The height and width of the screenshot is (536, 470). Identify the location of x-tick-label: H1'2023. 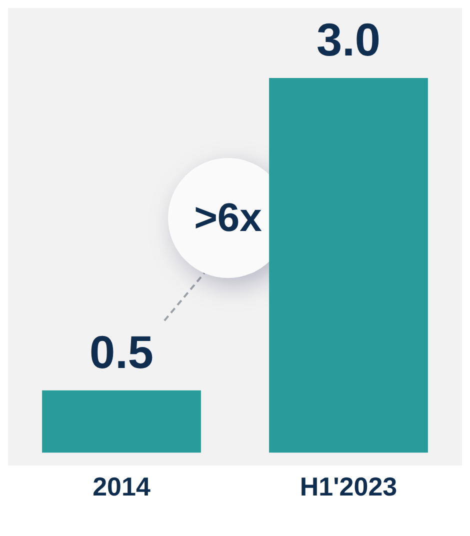
(349, 487).